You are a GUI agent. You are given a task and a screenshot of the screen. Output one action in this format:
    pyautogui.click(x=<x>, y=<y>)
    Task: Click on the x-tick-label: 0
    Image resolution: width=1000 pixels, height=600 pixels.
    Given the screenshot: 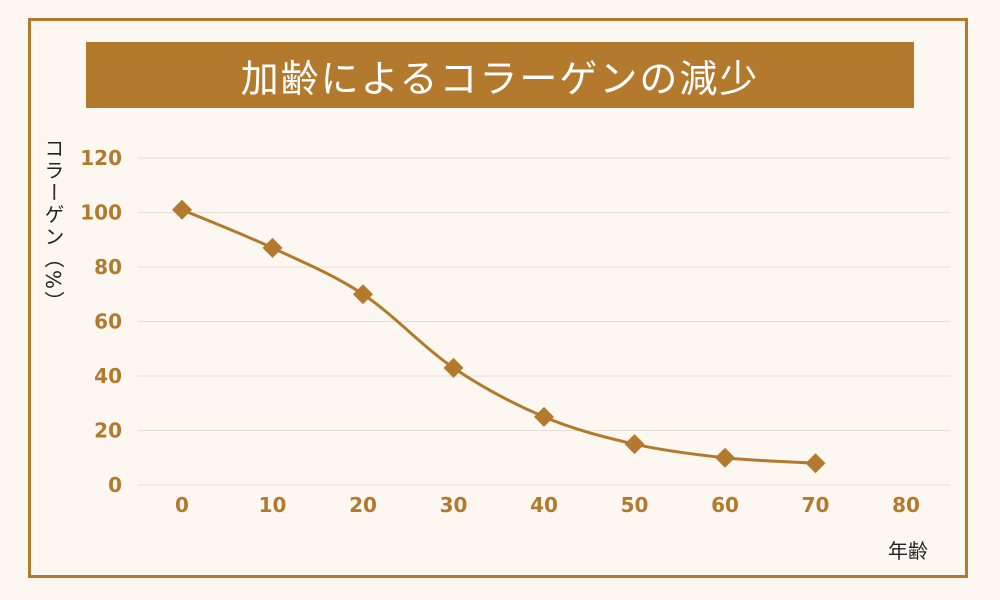 What is the action you would take?
    pyautogui.click(x=182, y=505)
    